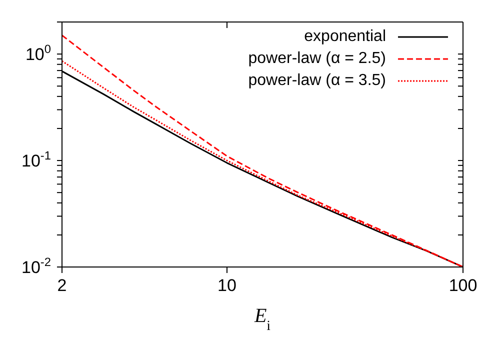 The width and height of the screenshot is (498, 348). Describe the element at coordinates (37, 159) in the screenshot. I see `y-tick-label: 10$^{-1}$` at that location.